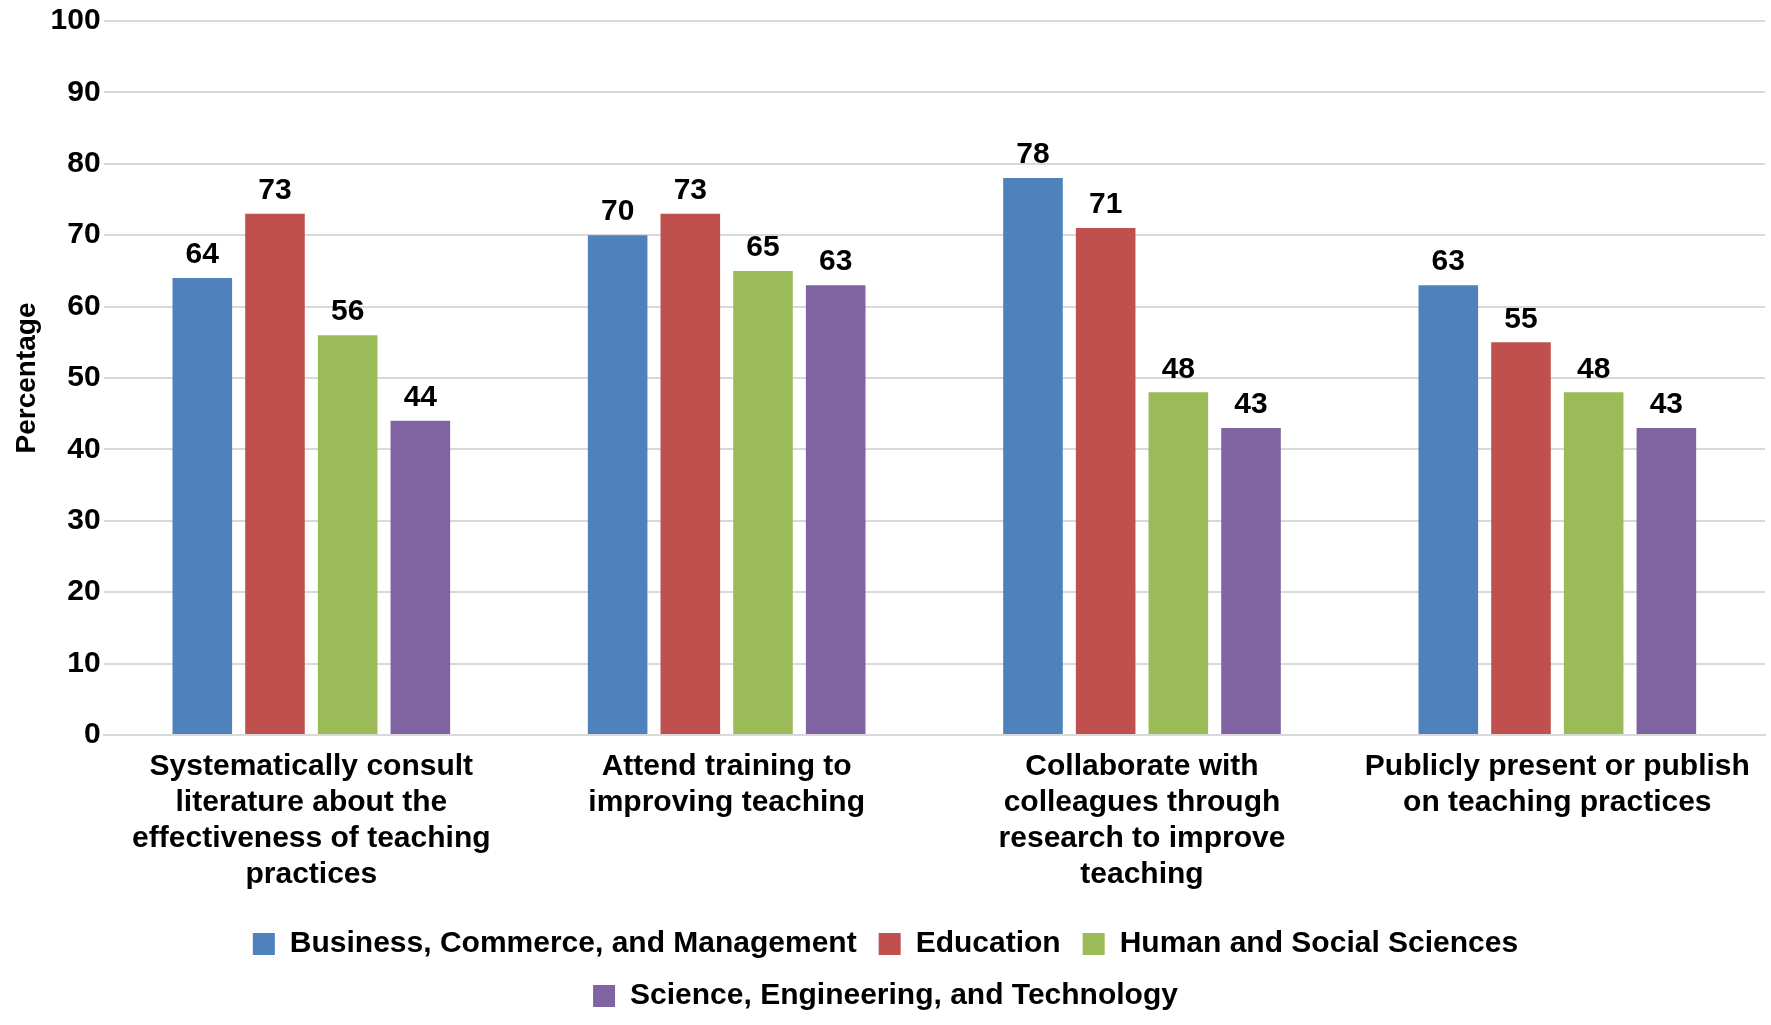 Image resolution: width=1771 pixels, height=1025 pixels. Describe the element at coordinates (1521, 317) in the screenshot. I see `data-label: 55` at that location.